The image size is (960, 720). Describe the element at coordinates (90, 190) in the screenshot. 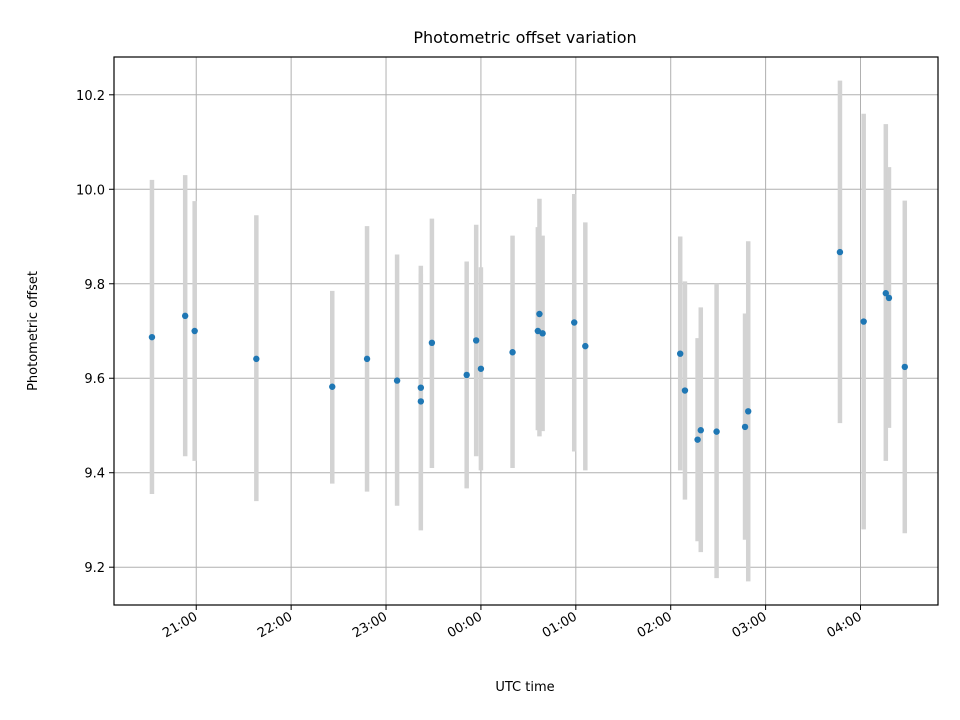

I see `y-tick-label: 10.0` at that location.